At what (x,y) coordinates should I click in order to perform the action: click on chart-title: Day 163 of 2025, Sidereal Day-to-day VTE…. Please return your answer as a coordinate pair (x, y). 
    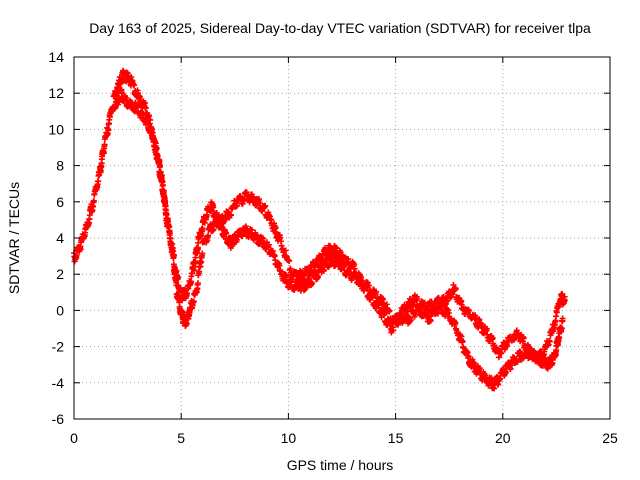
    Looking at the image, I should click on (340, 28).